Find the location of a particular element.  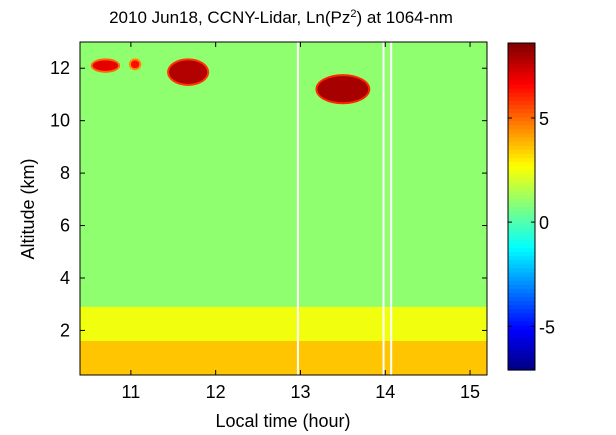

colorbar-tick-label: -5 is located at coordinates (547, 327).